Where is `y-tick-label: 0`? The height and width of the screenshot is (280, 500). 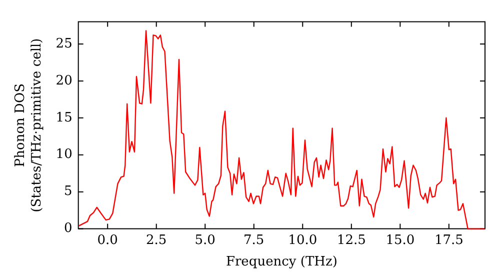
y-tick-label: 0 is located at coordinates (68, 228).